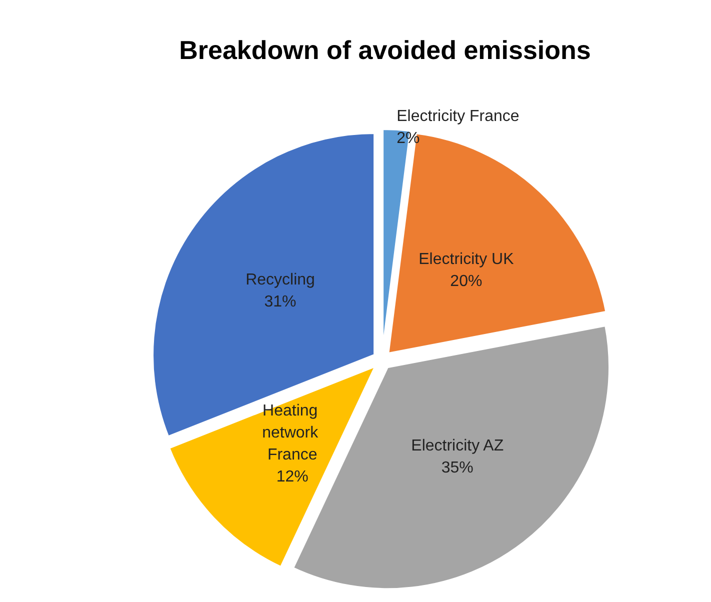  What do you see at coordinates (280, 301) in the screenshot?
I see `data-label: 31%` at bounding box center [280, 301].